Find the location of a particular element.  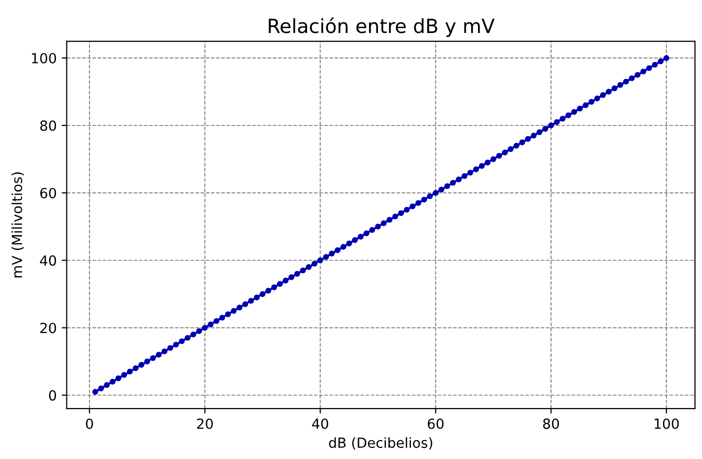

x-tick-label: 40 is located at coordinates (320, 423).